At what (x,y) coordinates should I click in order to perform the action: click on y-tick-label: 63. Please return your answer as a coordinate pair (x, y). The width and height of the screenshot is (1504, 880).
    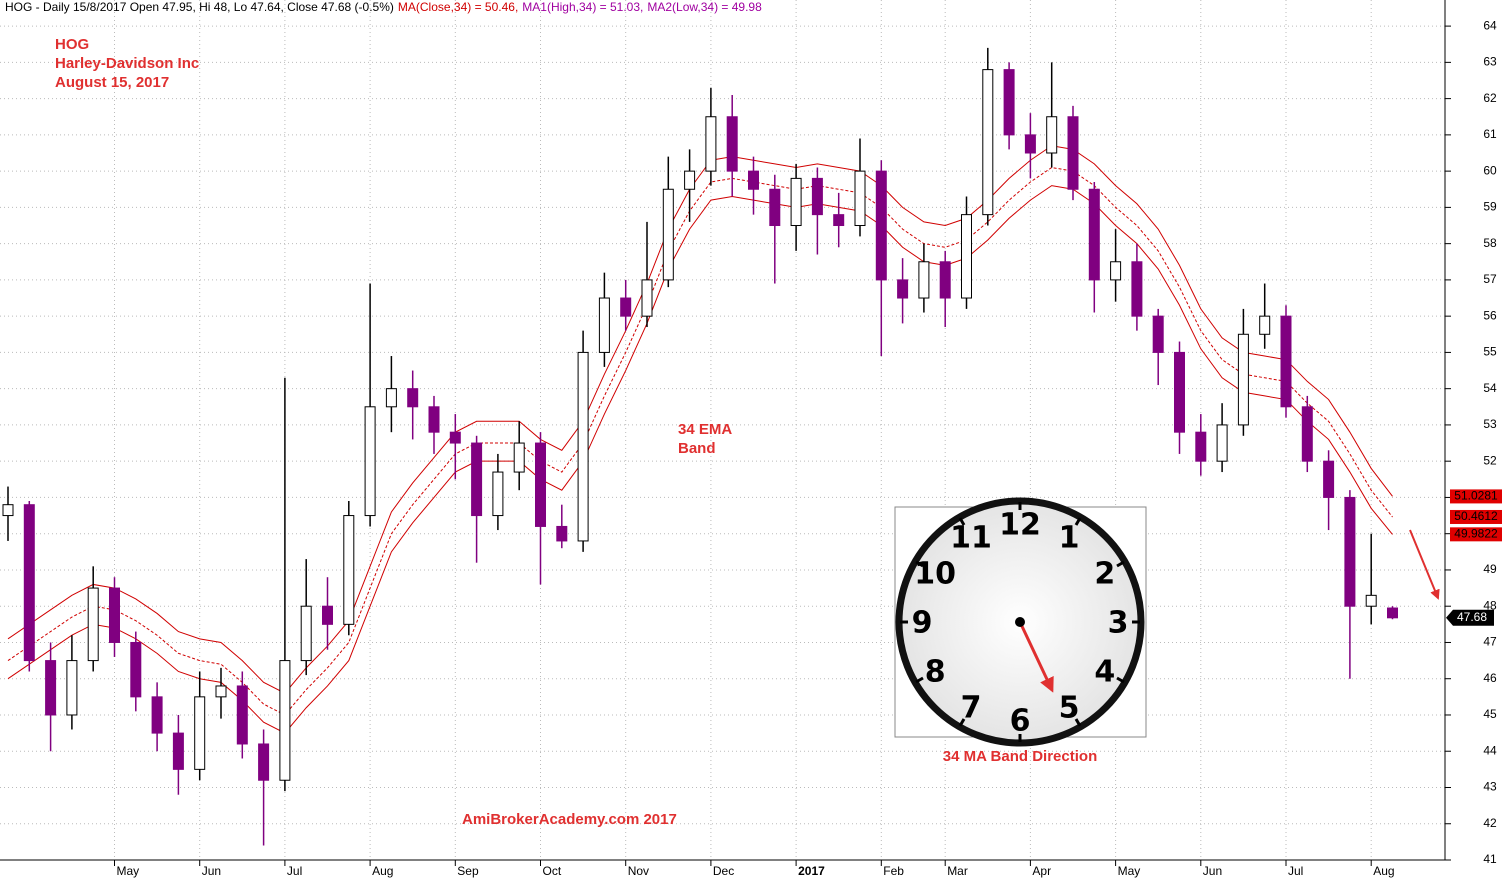
    Looking at the image, I should click on (1490, 62).